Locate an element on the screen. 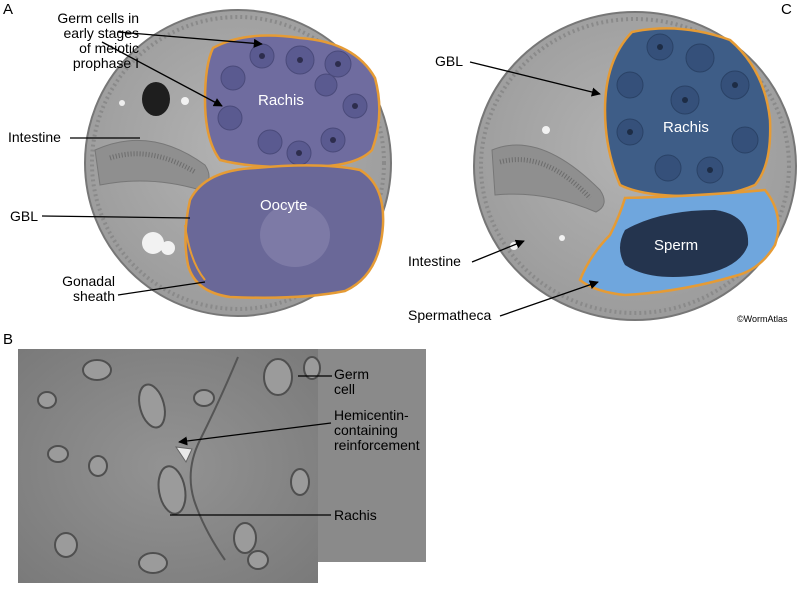 Image resolution: width=800 pixels, height=593 pixels. label-gonadal-sheath-line-1: Gonadal is located at coordinates (88, 281).